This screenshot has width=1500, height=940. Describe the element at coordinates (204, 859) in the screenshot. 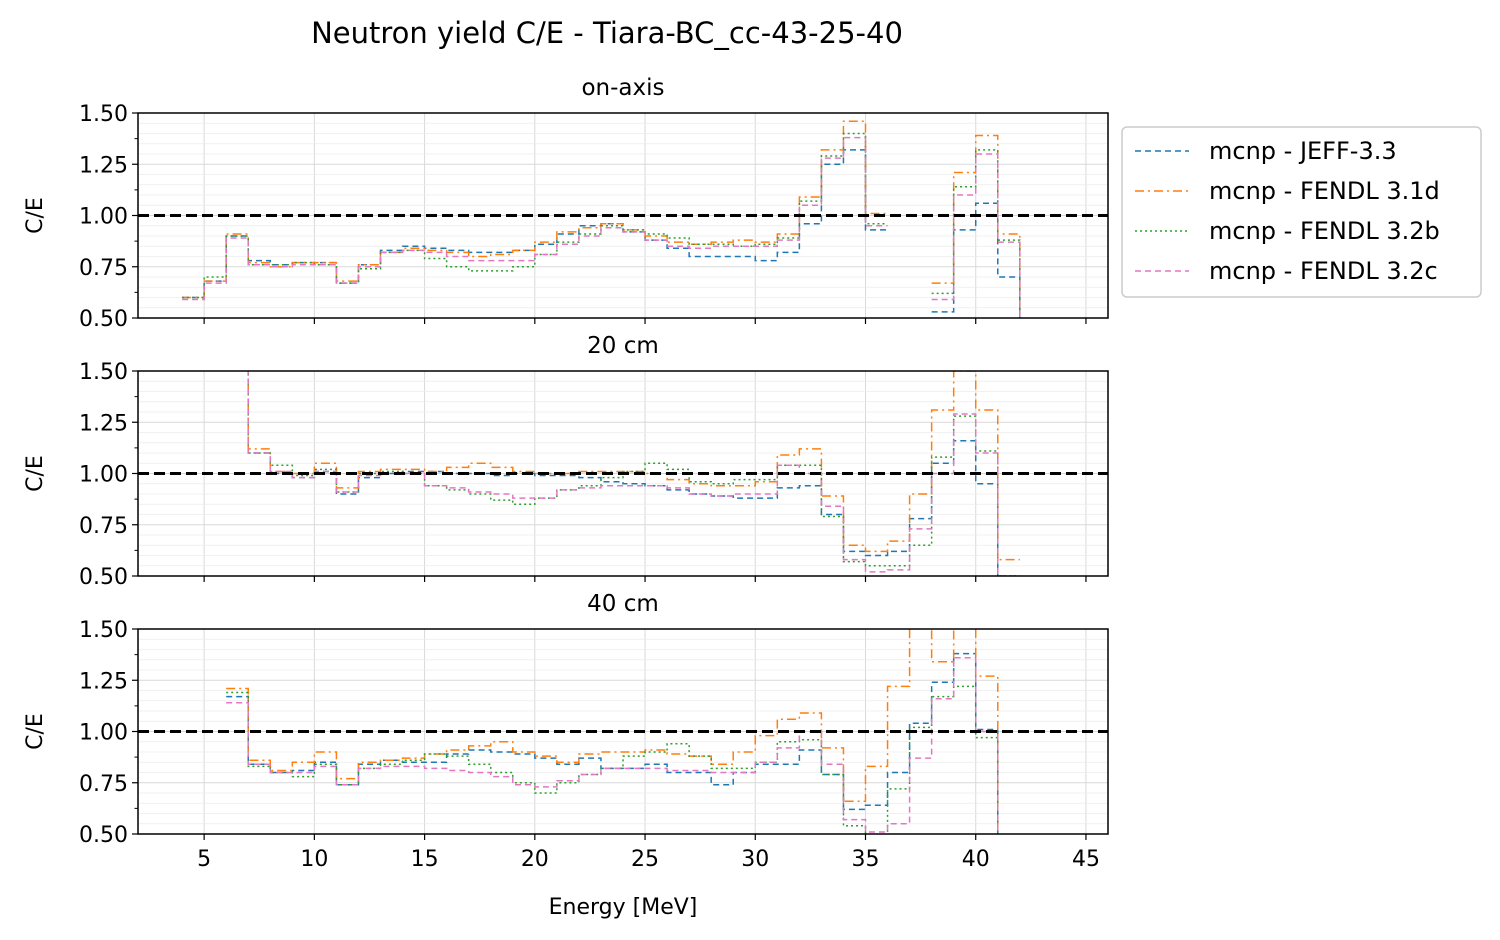

I see `x-tick-label: 5` at that location.